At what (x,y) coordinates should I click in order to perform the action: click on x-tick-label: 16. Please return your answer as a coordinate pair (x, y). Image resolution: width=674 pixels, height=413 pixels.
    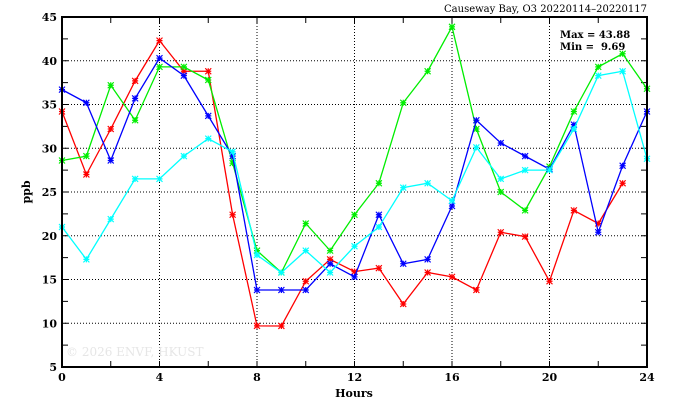
    Looking at the image, I should click on (452, 377).